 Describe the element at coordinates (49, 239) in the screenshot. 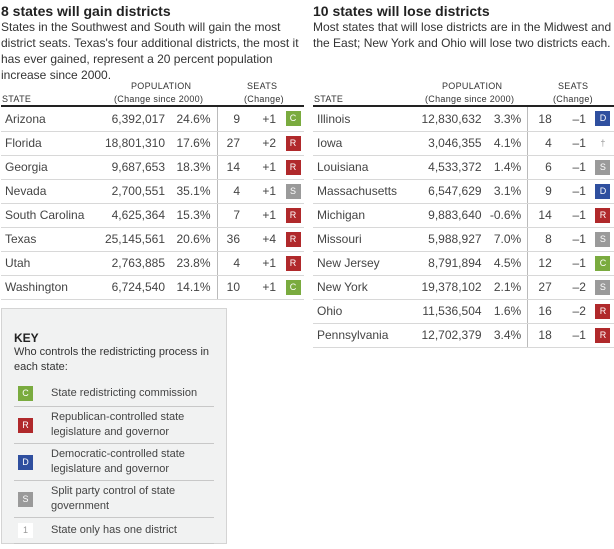

I see `state-name: Texas` at that location.